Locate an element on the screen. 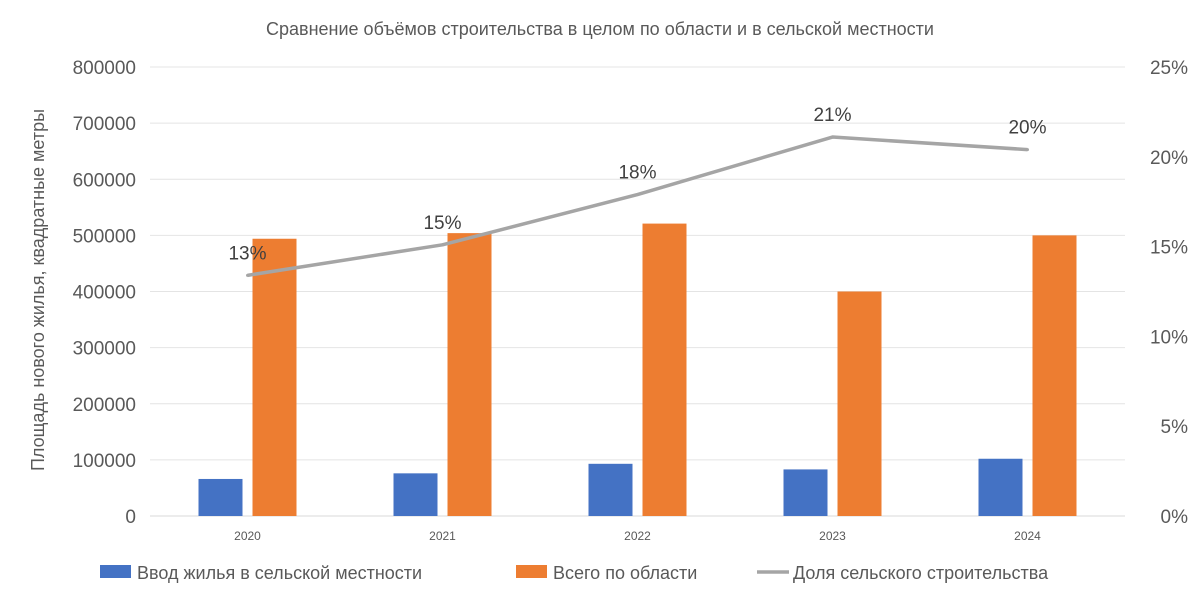 This screenshot has width=1200, height=601. bar-ввод-жилья-в-сельско-2 is located at coordinates (610, 489).